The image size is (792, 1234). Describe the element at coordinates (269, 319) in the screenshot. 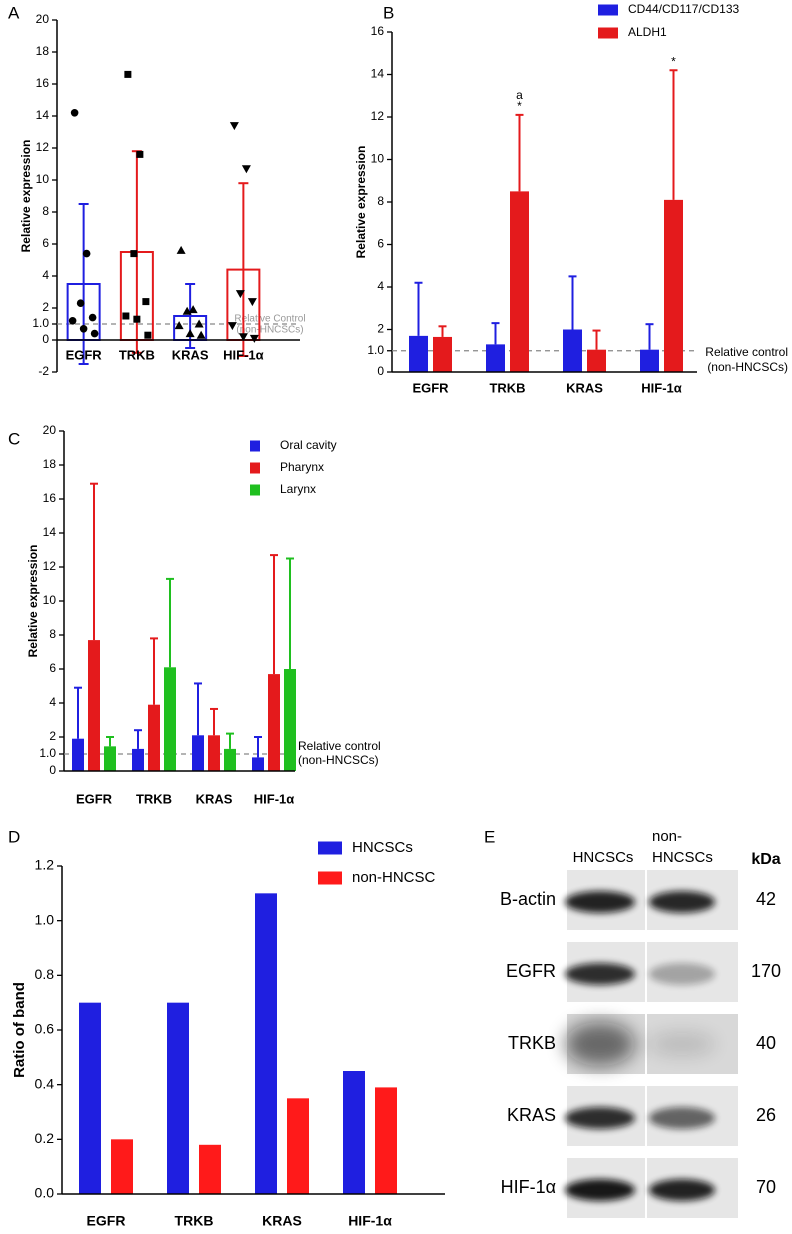

I see `reference-label: Relative Control` at that location.